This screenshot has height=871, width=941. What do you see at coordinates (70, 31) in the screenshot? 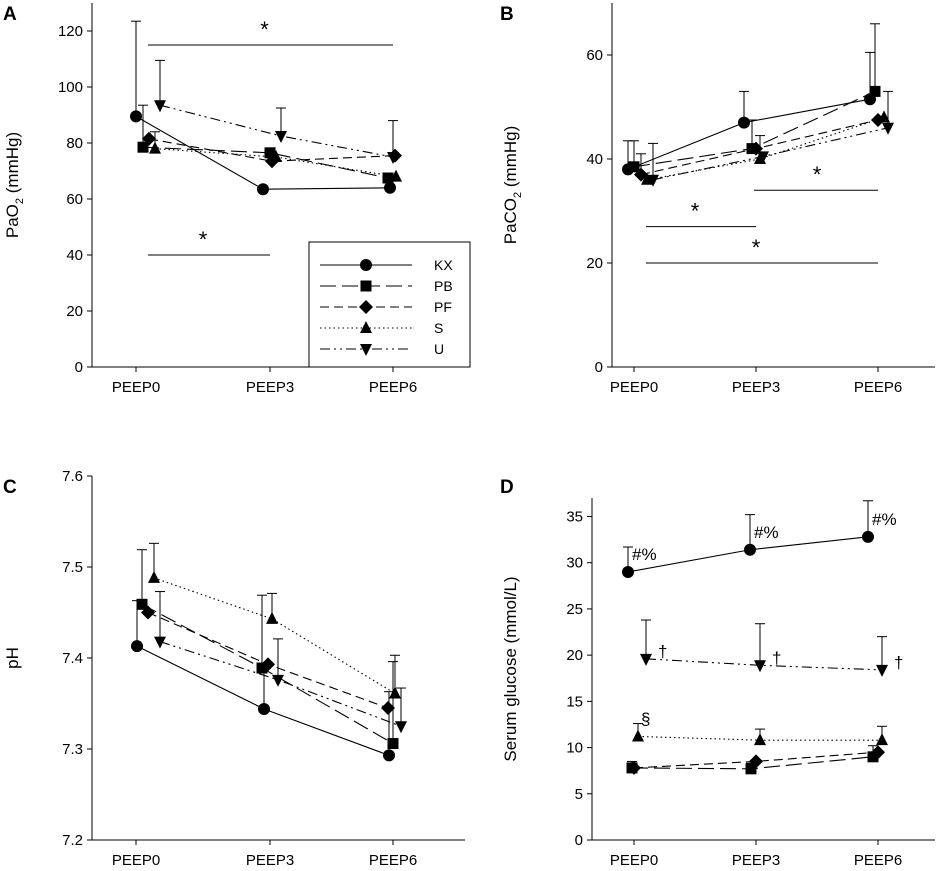
I see `y-tick-label: 120` at bounding box center [70, 31].